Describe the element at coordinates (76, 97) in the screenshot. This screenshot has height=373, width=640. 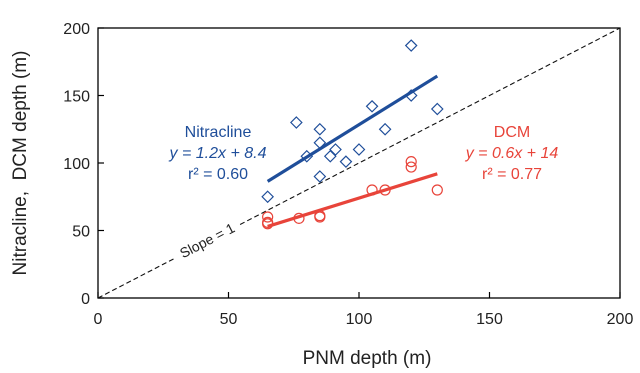
I see `y-tick-label: 150` at that location.